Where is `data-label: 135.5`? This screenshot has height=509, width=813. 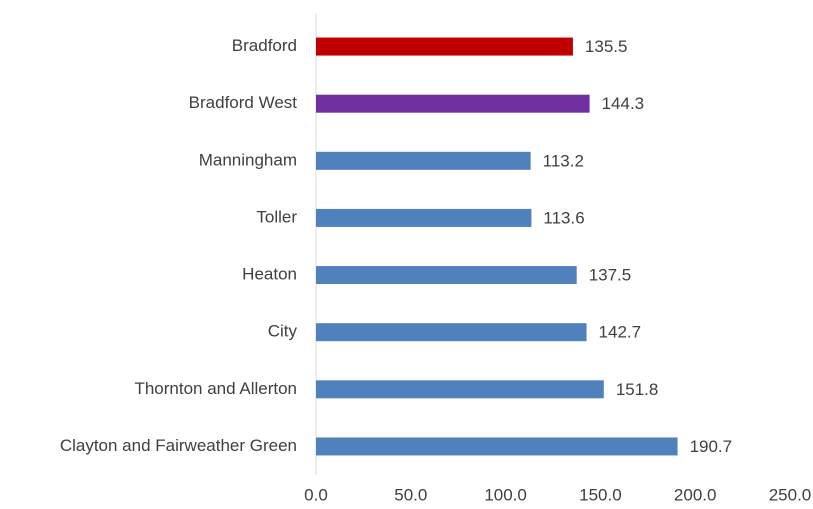 data-label: 135.5 is located at coordinates (606, 46).